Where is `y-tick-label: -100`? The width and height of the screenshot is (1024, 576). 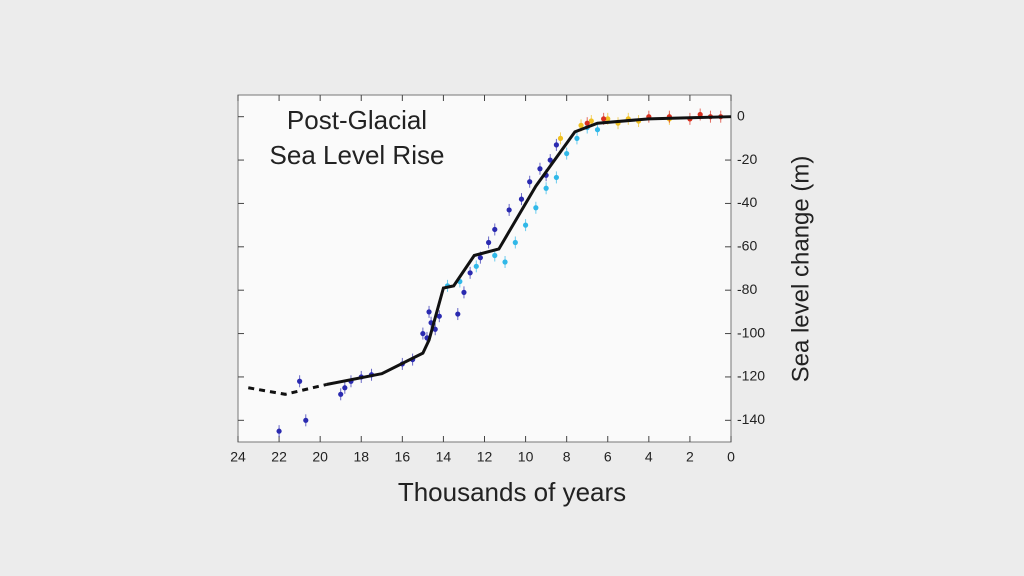 y-tick-label: -100 is located at coordinates (751, 332).